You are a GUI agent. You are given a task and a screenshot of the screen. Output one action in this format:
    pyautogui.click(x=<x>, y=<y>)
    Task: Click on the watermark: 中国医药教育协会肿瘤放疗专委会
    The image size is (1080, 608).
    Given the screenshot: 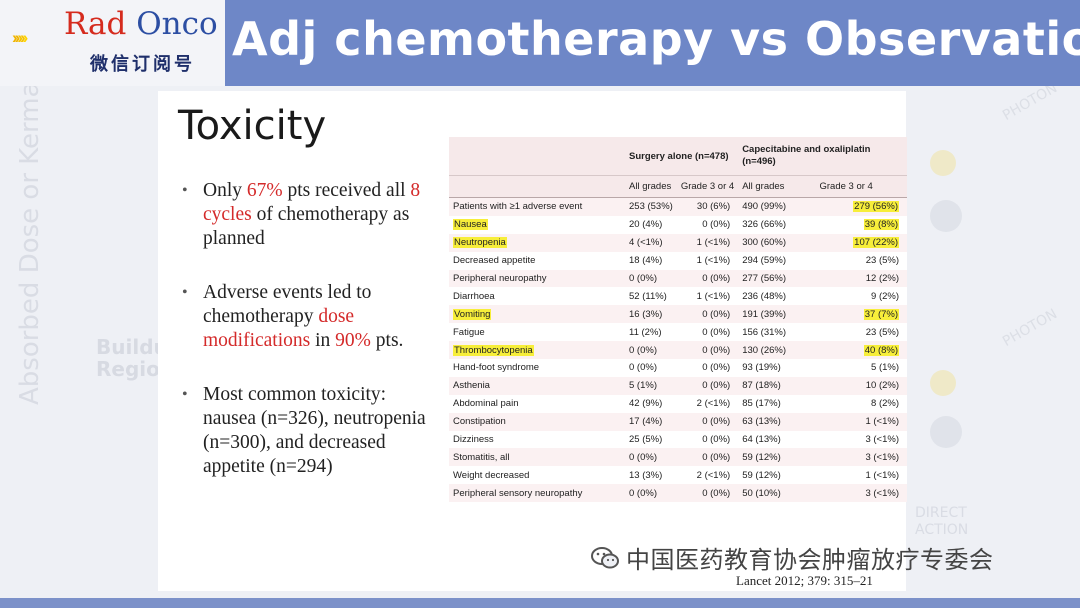 What is the action you would take?
    pyautogui.click(x=792, y=558)
    